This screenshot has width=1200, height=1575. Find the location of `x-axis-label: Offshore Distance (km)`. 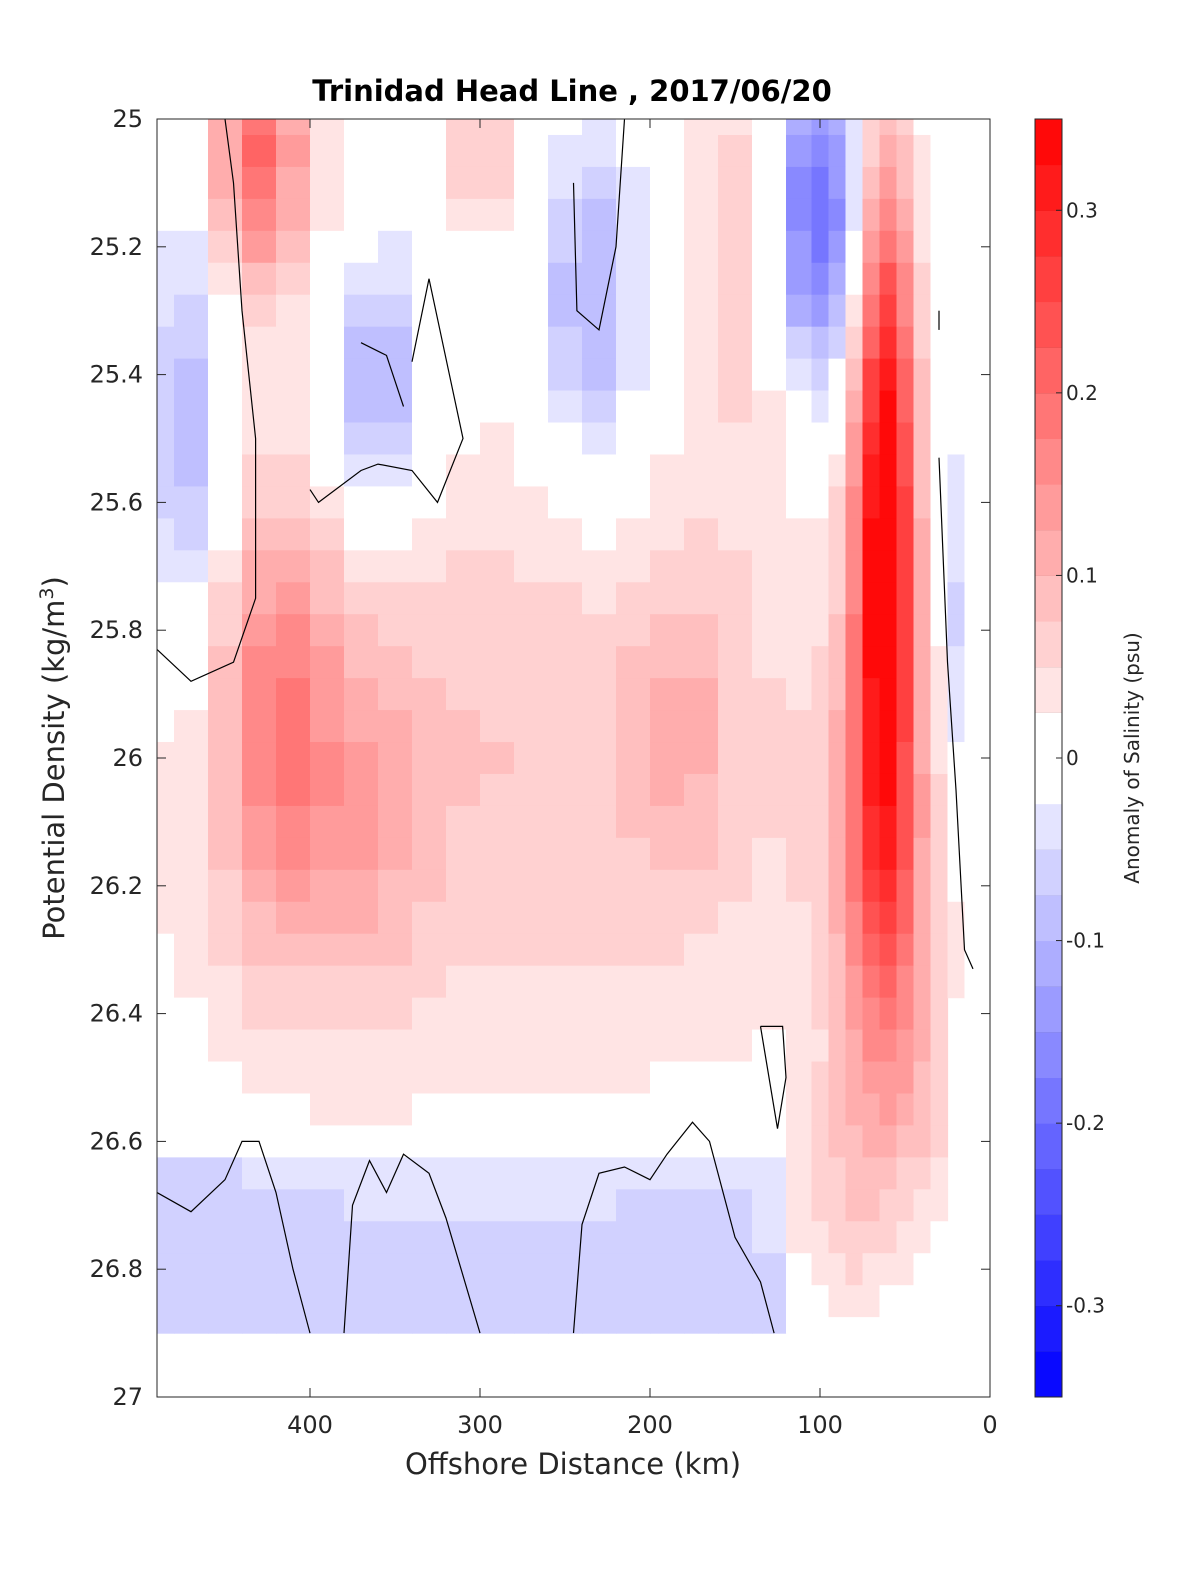

x-axis-label: Offshore Distance (km) is located at coordinates (573, 1464).